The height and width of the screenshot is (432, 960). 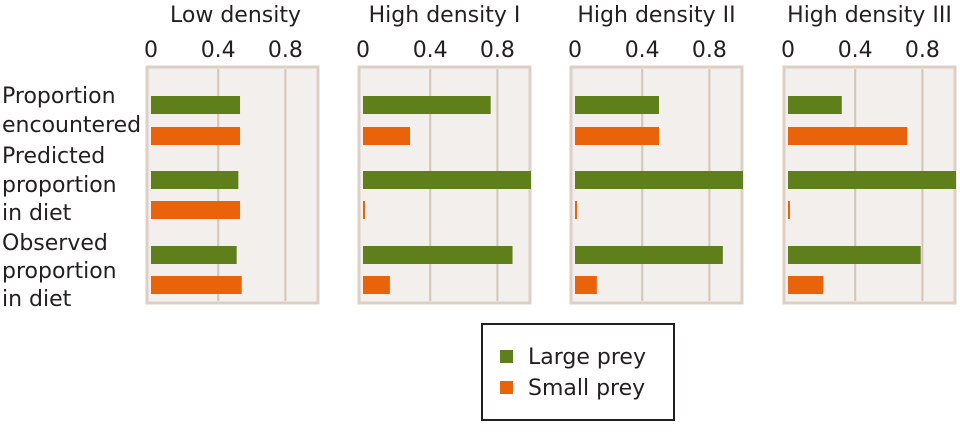 What do you see at coordinates (869, 15) in the screenshot?
I see `panel-title: High density III` at bounding box center [869, 15].